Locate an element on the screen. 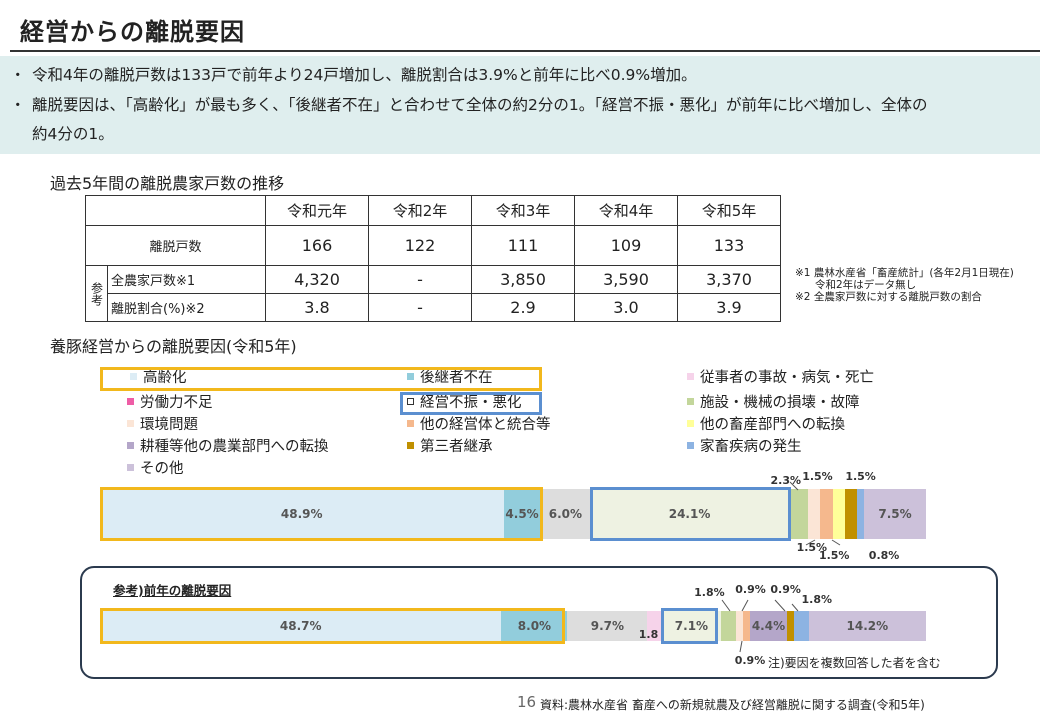  table-cell: 3.8 is located at coordinates (317, 307).